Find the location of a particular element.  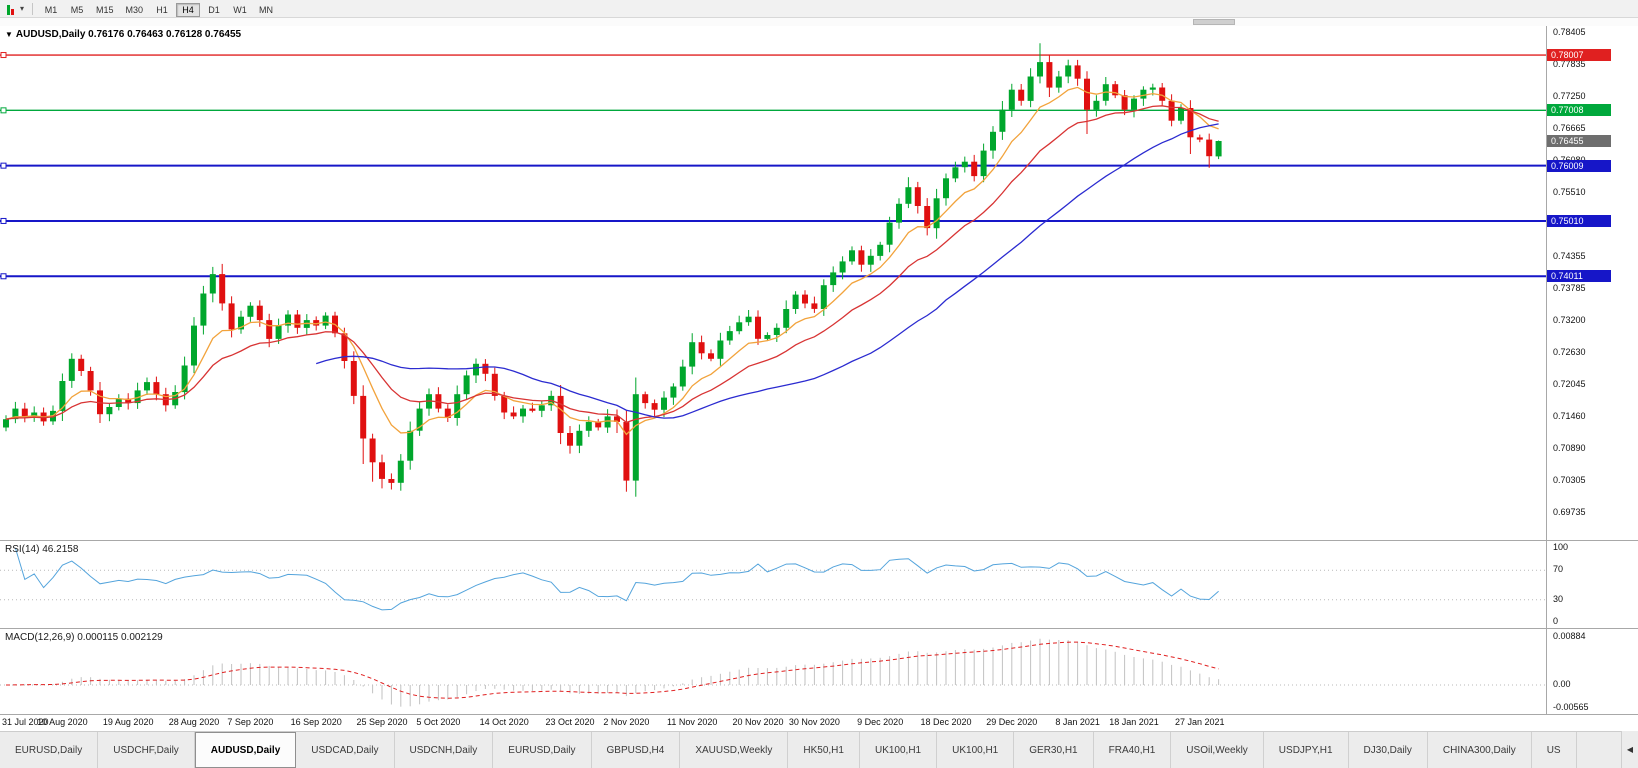

chart-tab-hk50-h1: HK50,H1 is located at coordinates (824, 750).